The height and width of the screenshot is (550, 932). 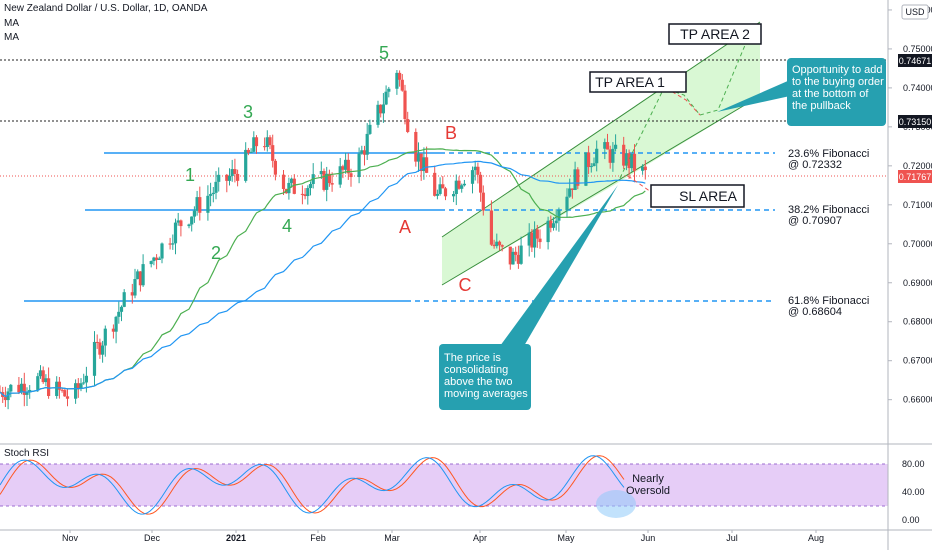 What do you see at coordinates (11, 23) in the screenshot?
I see `indicator-ma-1: MA` at bounding box center [11, 23].